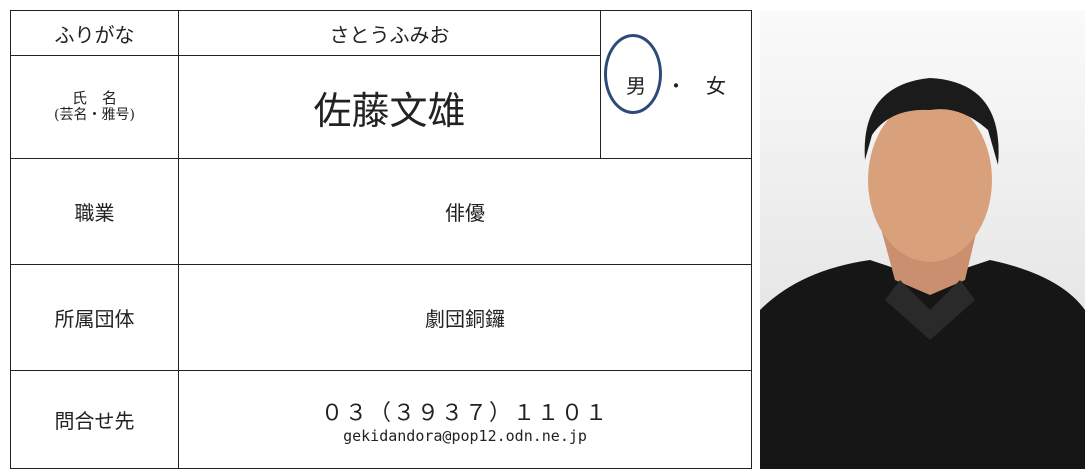 This screenshot has height=469, width=1085. I want to click on label-cell: 所属団体, so click(94, 317).